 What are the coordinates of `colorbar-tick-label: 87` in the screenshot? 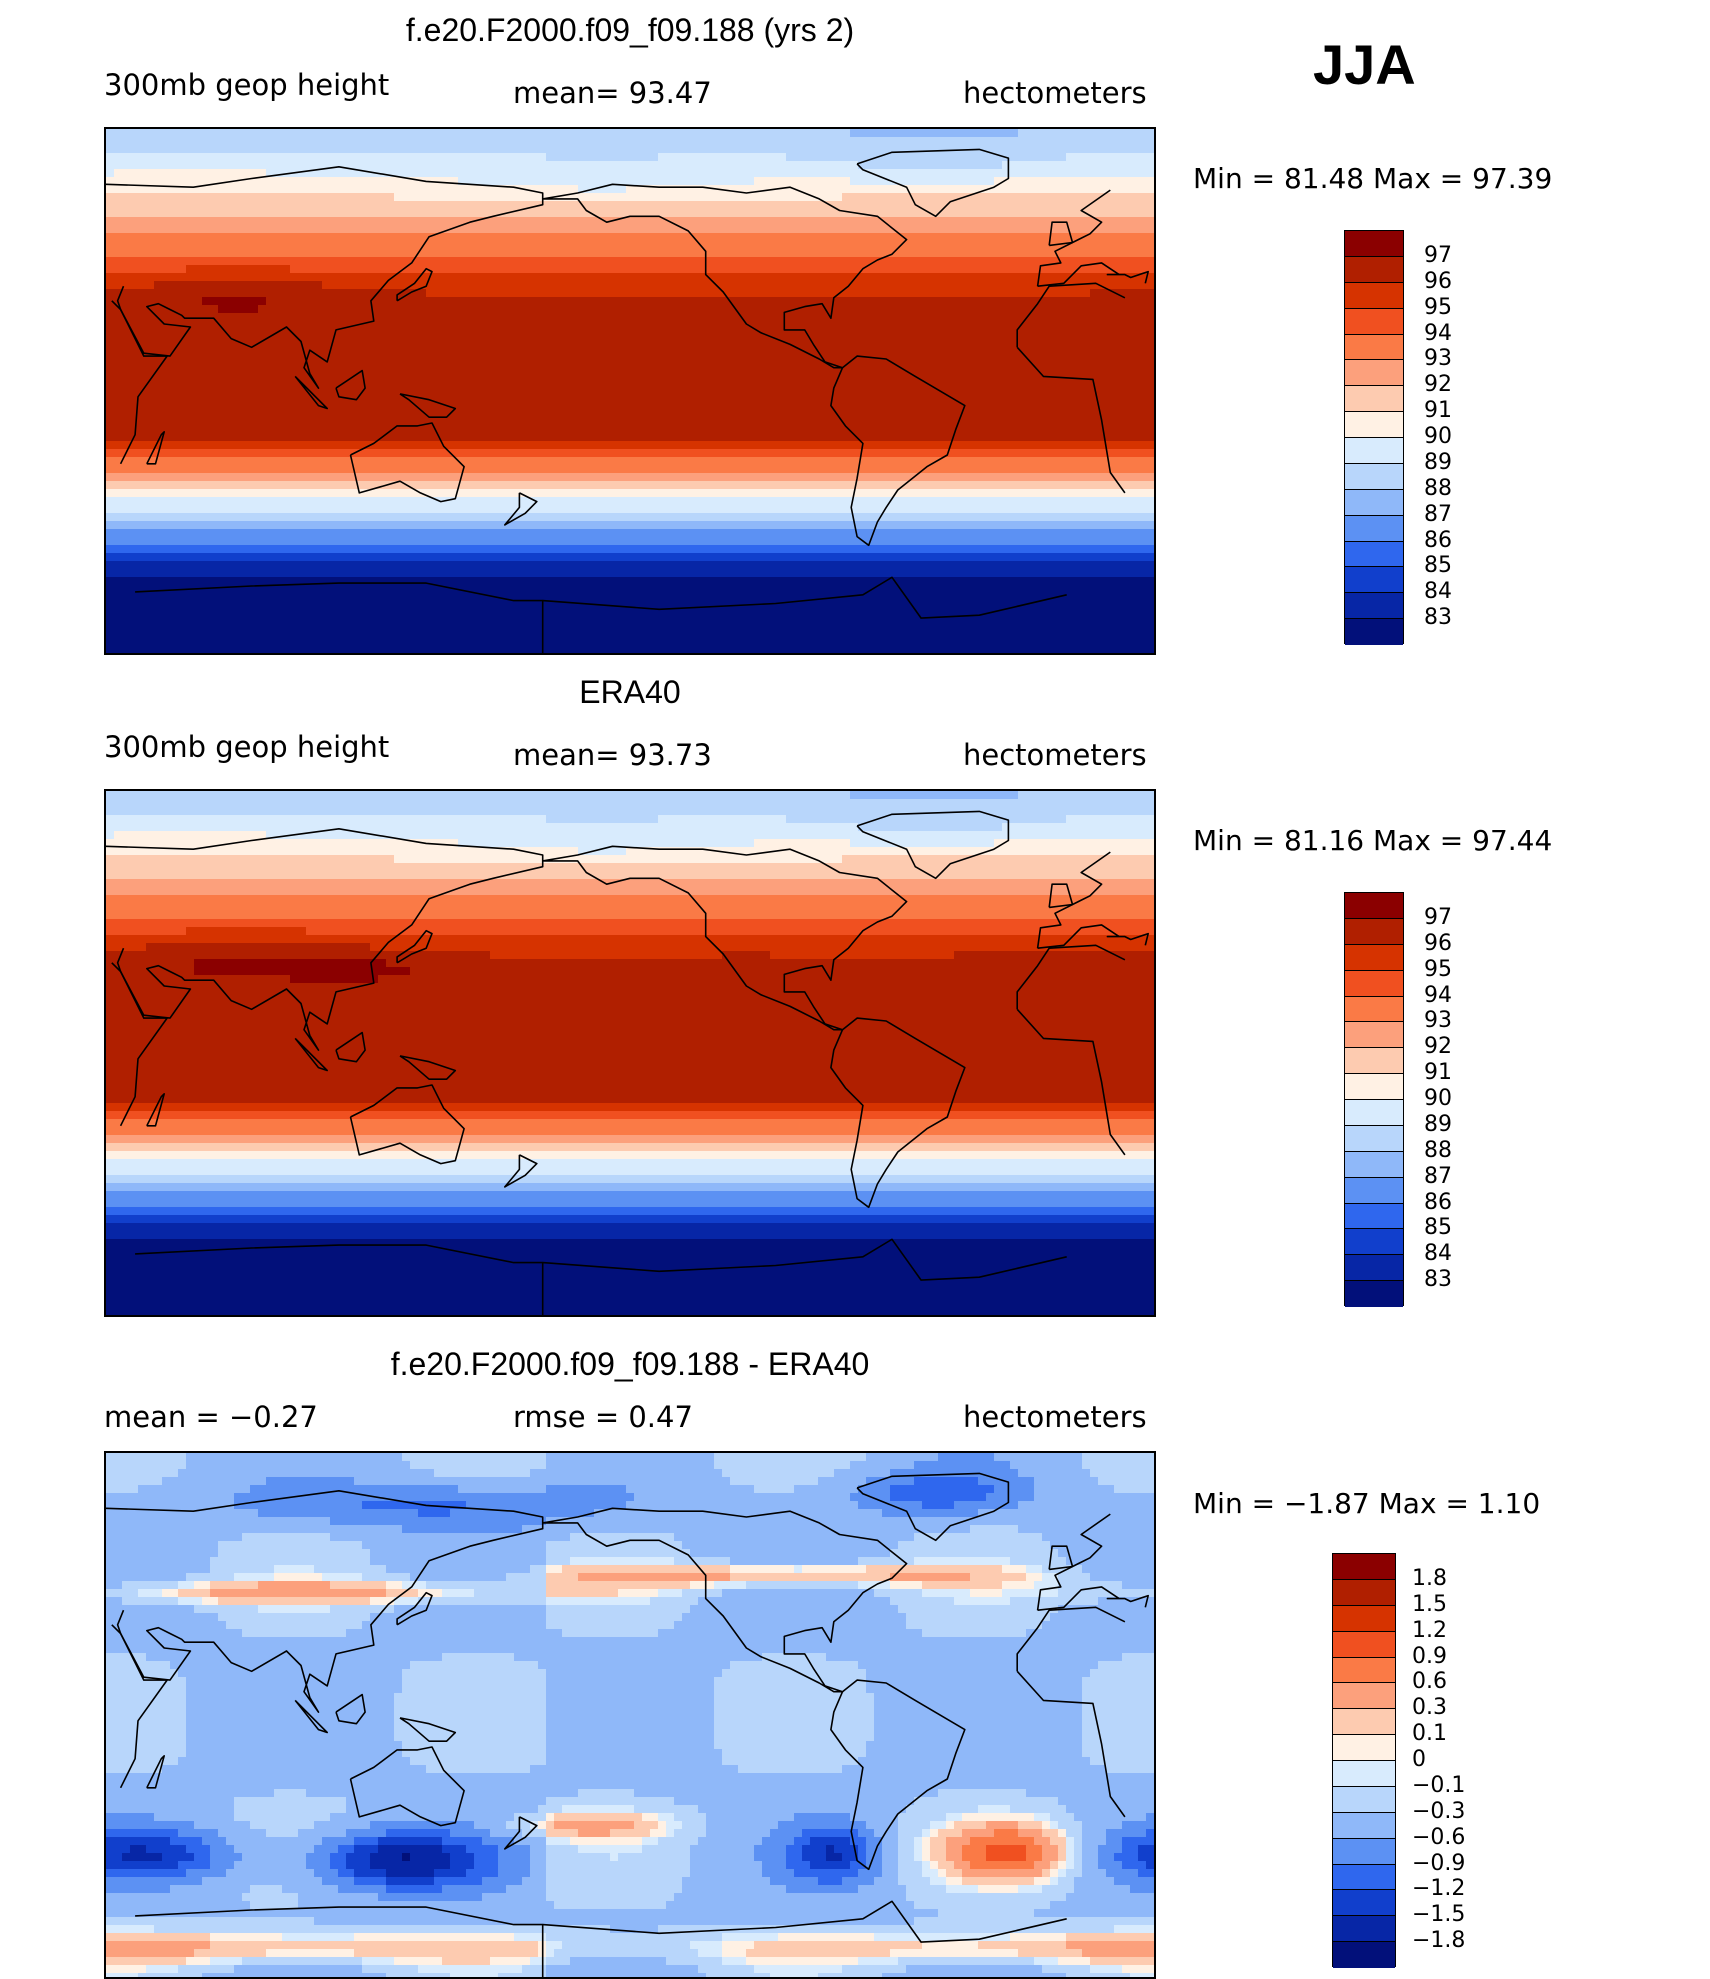 It's located at (1438, 515).